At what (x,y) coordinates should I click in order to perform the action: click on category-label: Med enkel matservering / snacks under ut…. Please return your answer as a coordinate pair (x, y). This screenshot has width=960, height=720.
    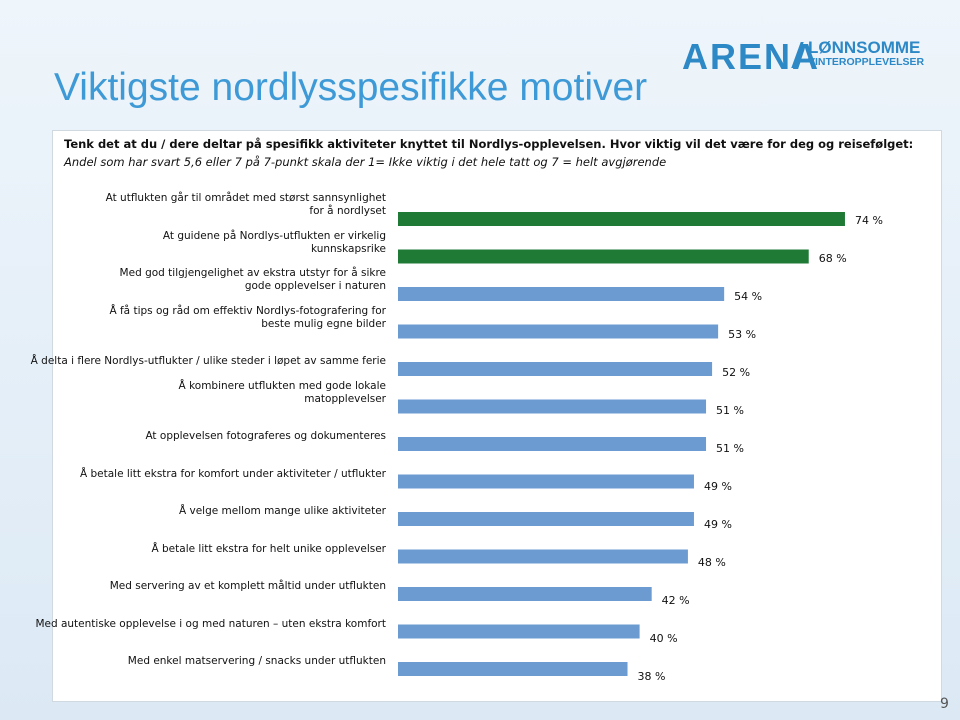
    Looking at the image, I should click on (256, 661).